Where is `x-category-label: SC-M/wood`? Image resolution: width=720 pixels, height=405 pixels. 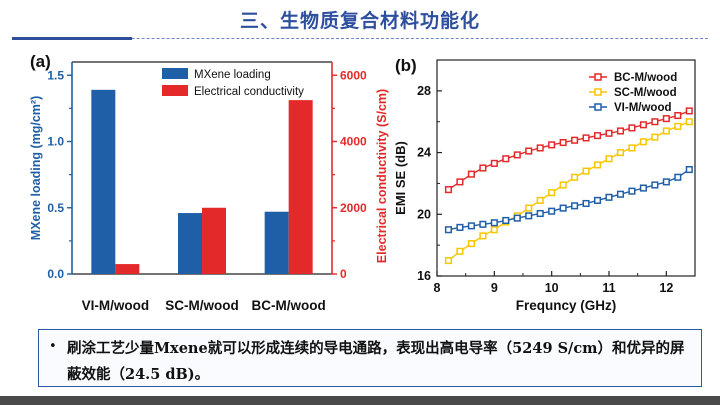 x-category-label: SC-M/wood is located at coordinates (202, 305).